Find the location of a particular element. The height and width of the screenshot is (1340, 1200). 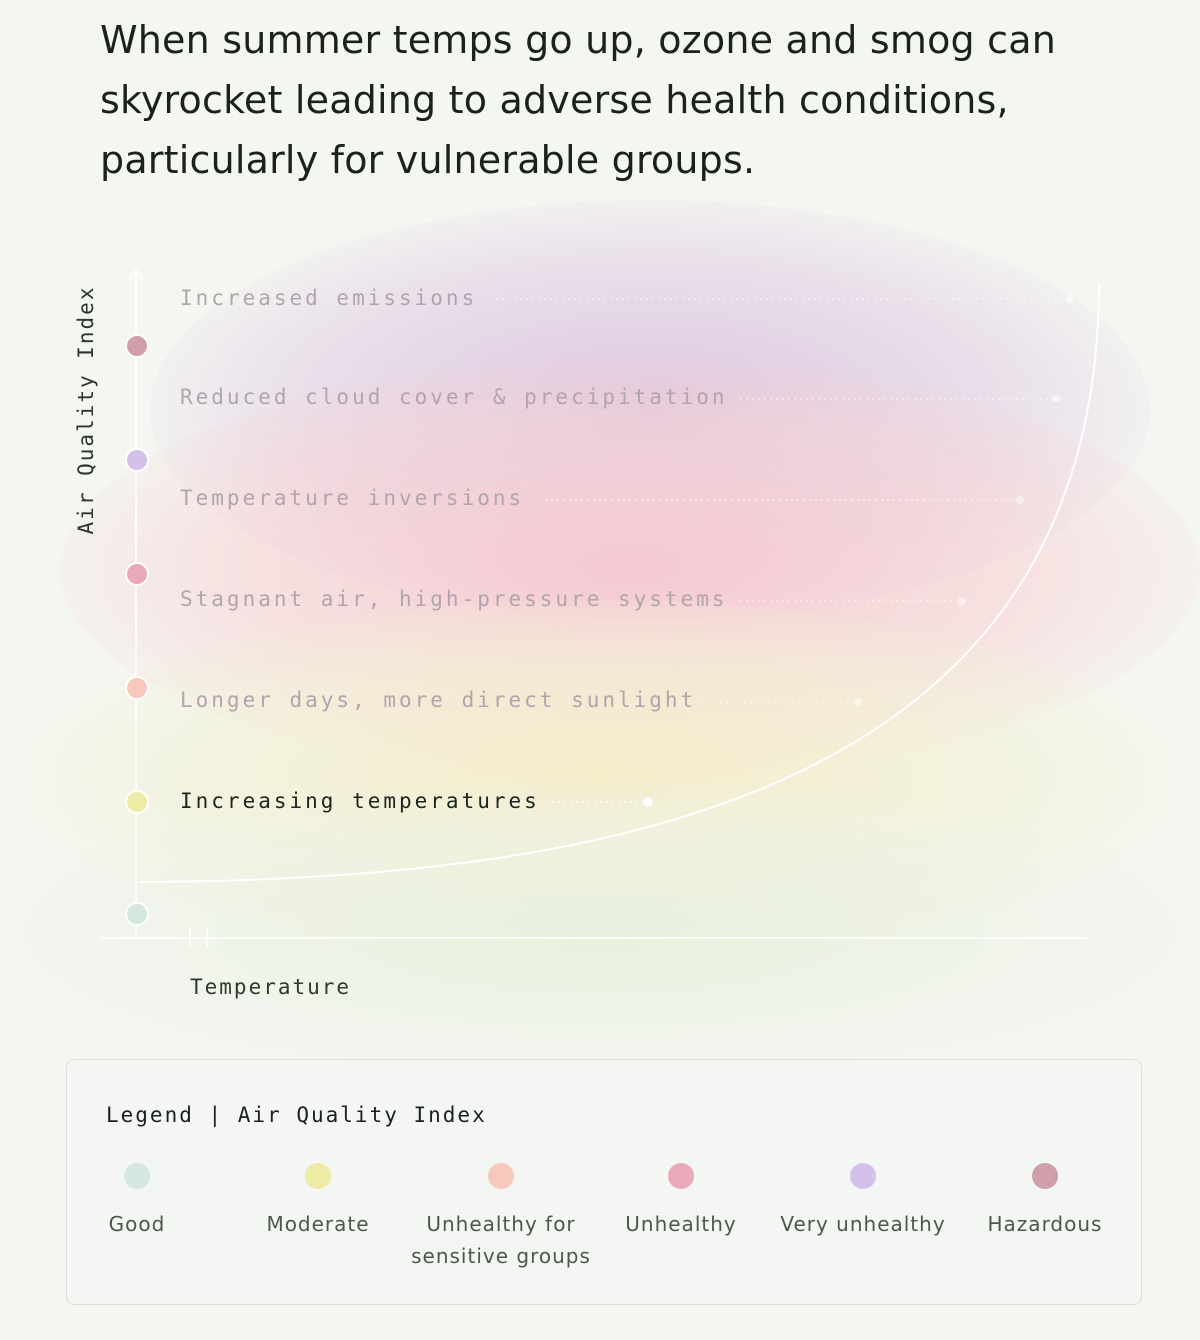

aqi-marker-unhealthy is located at coordinates (137, 574).